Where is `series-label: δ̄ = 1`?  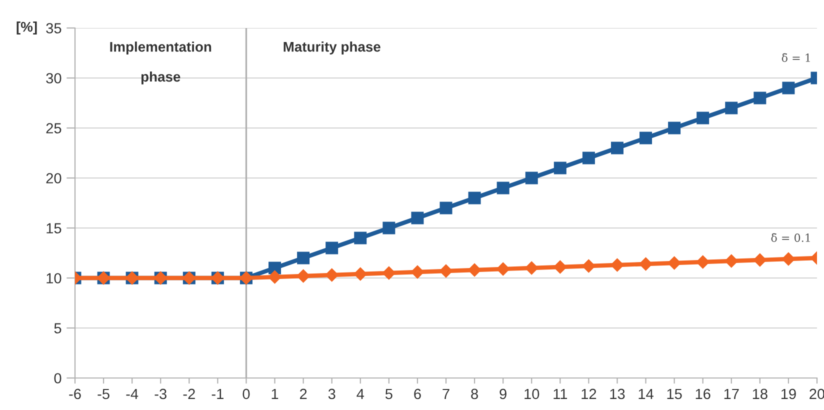 series-label: δ̄ = 1 is located at coordinates (796, 57).